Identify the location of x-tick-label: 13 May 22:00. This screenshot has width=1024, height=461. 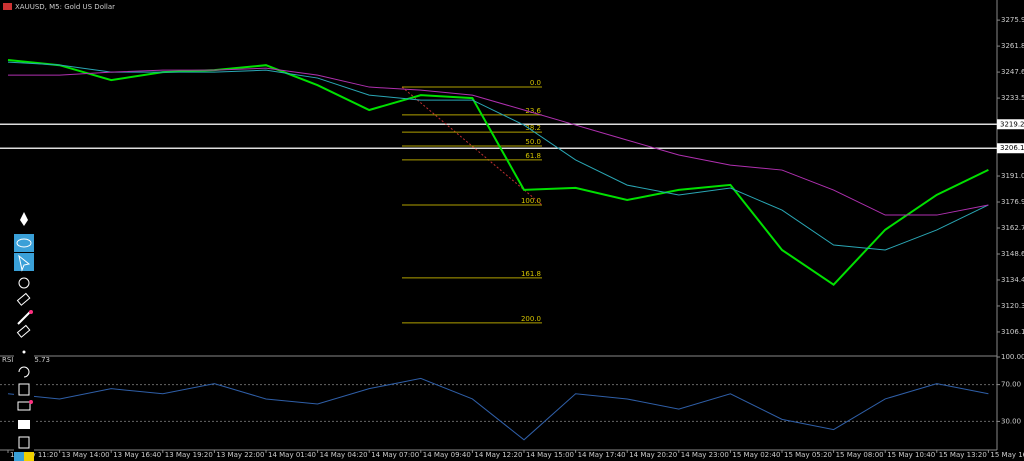
(240, 455).